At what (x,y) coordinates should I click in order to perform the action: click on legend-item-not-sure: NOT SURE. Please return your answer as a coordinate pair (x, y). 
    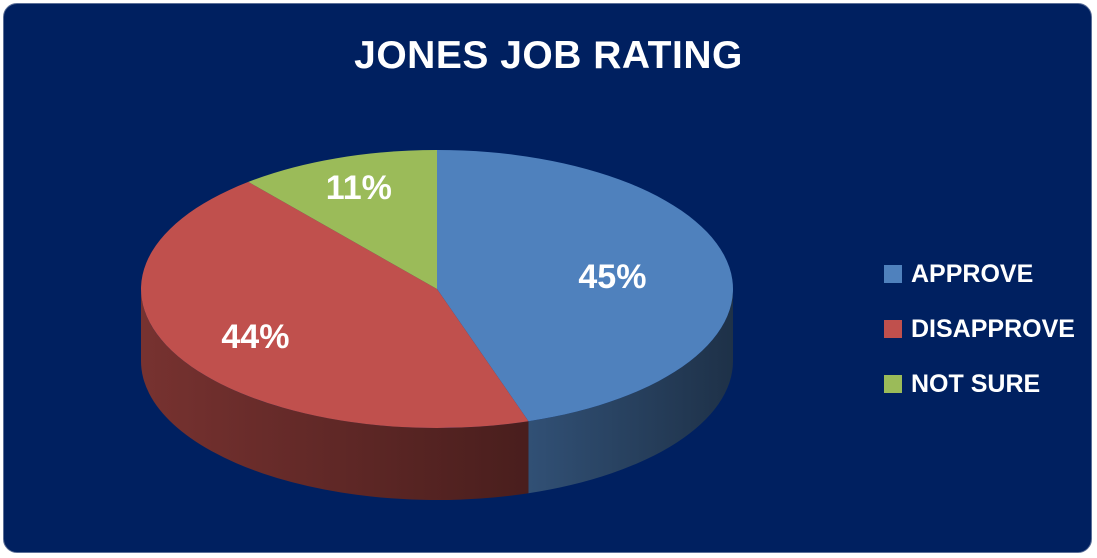
    Looking at the image, I should click on (979, 384).